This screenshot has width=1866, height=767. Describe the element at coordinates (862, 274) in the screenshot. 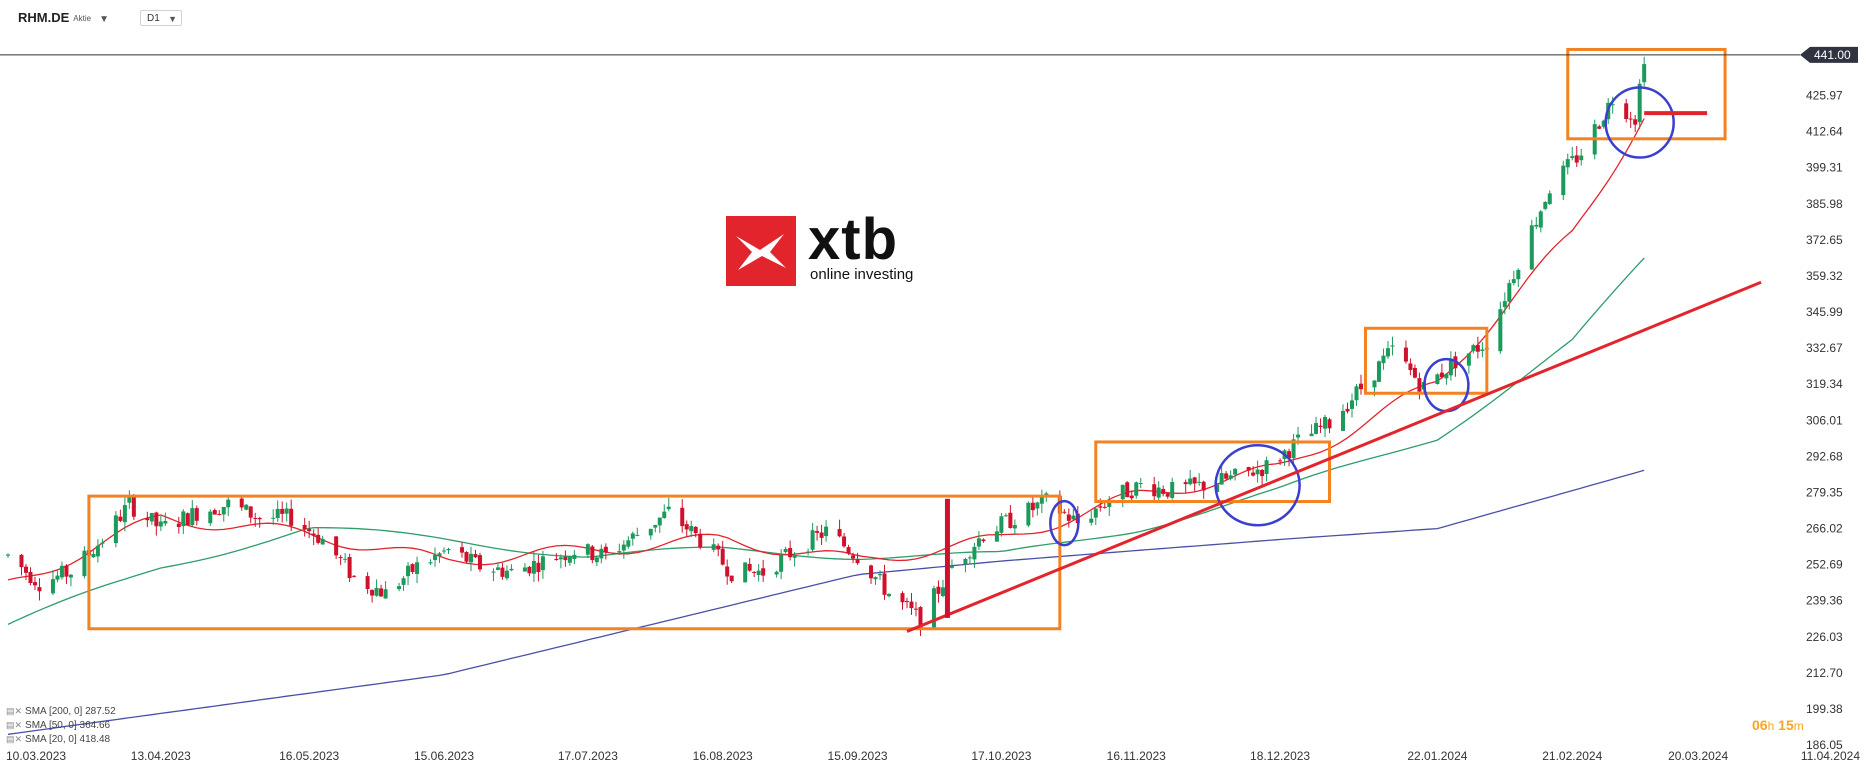

I see `logo-tagline: online investing` at that location.